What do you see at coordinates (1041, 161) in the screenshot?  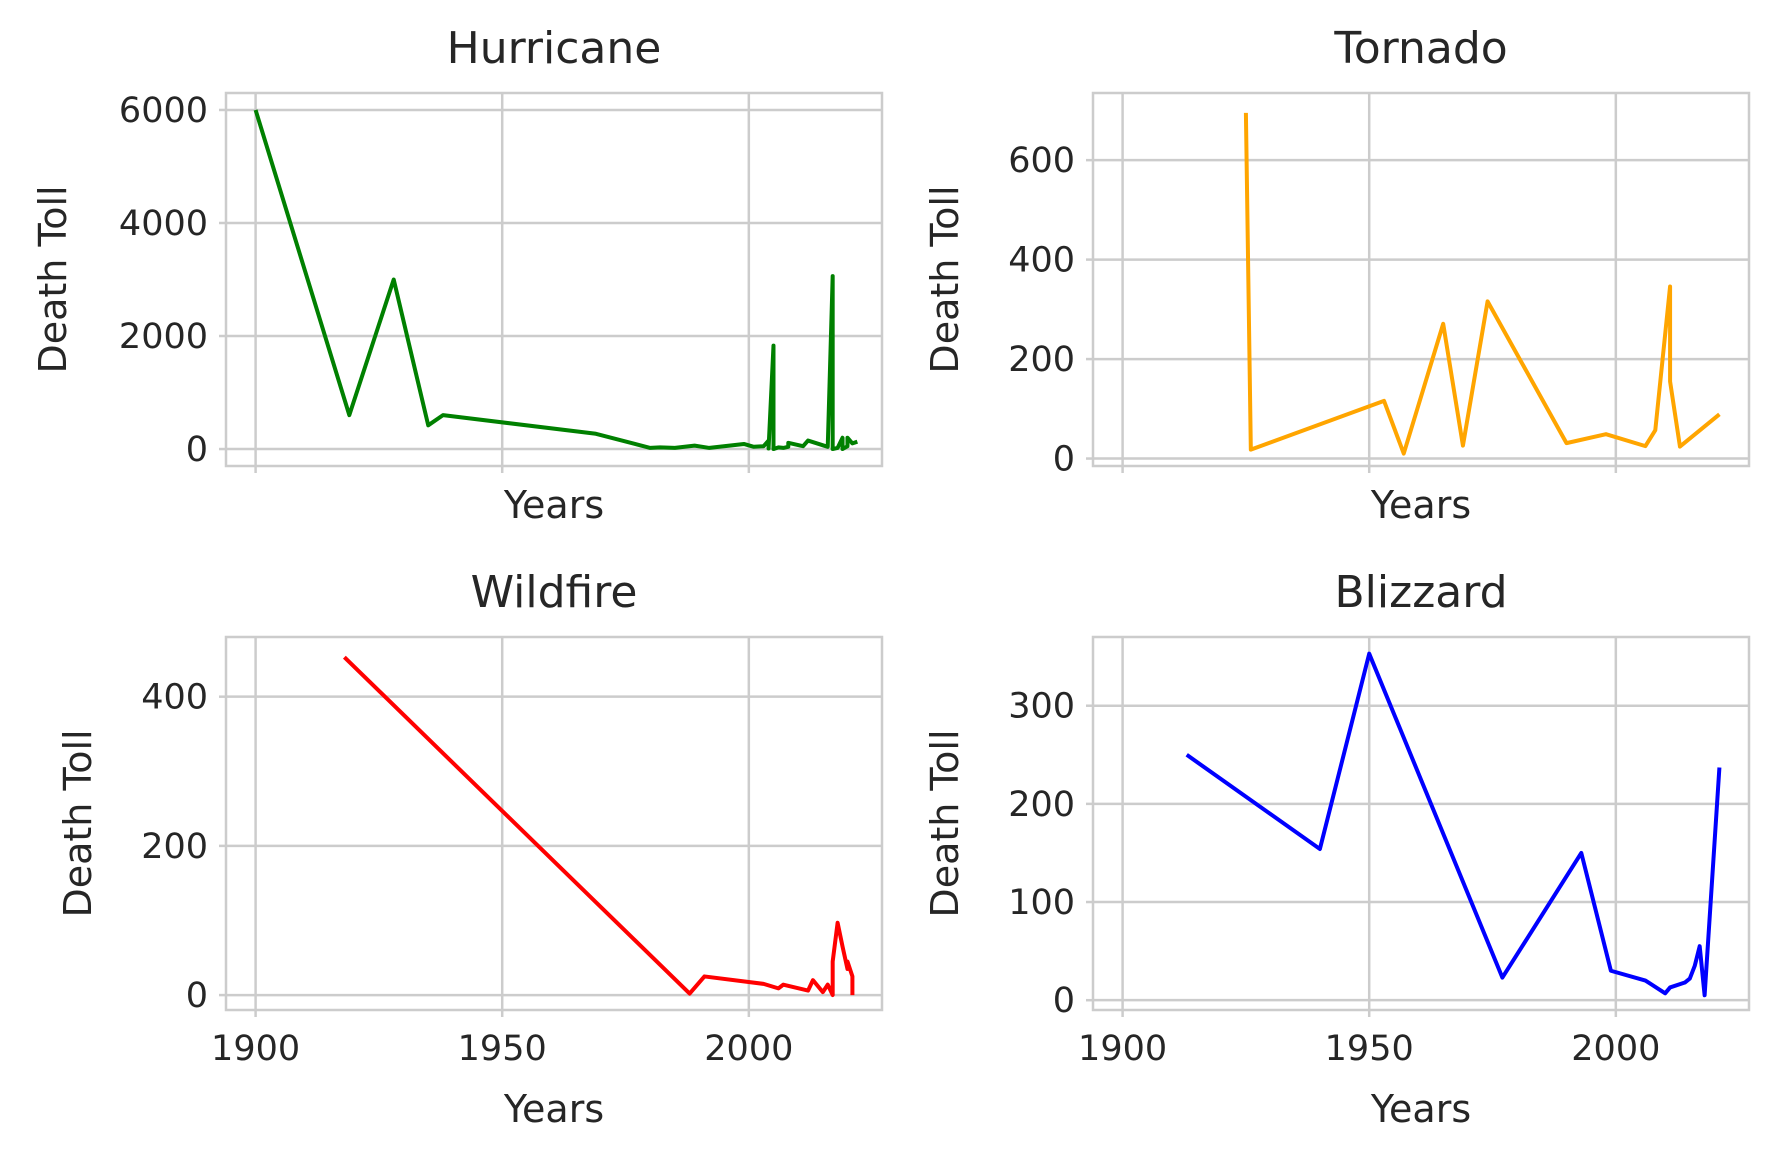 I see `tornado-ytick-label-600: 600` at bounding box center [1041, 161].